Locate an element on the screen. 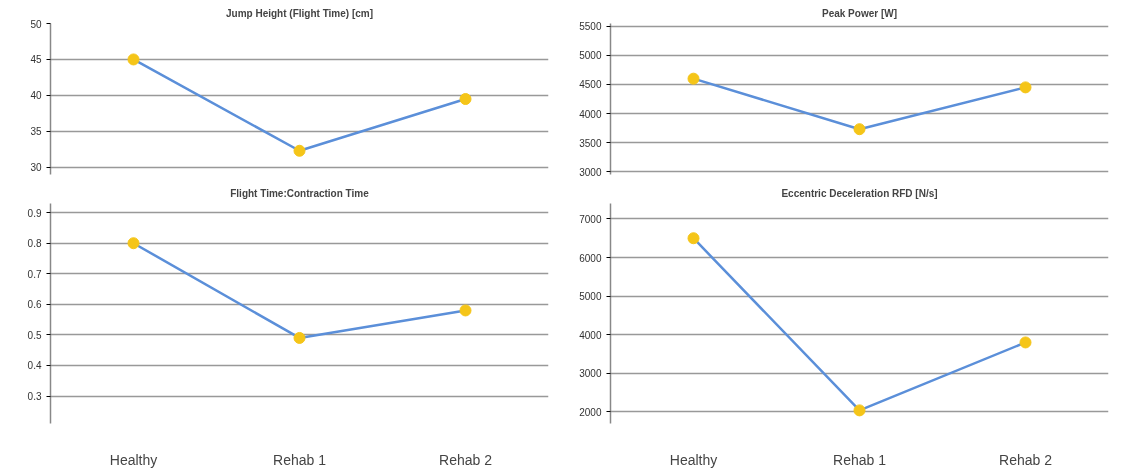 This screenshot has height=470, width=1128. y-tick-label: 0.5 is located at coordinates (34, 335).